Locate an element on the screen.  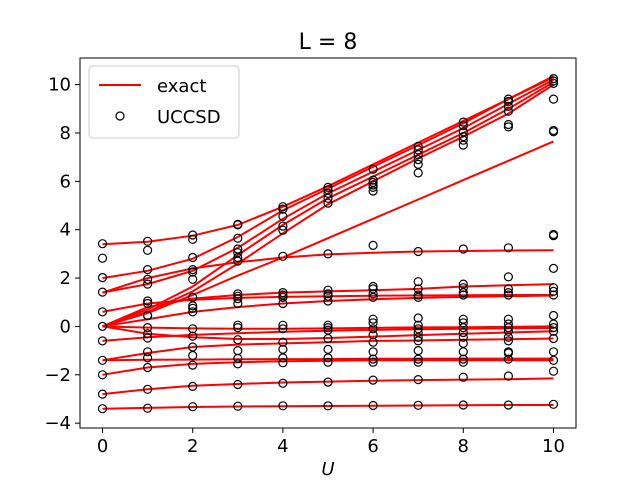
x-axis-label: U is located at coordinates (327, 469).